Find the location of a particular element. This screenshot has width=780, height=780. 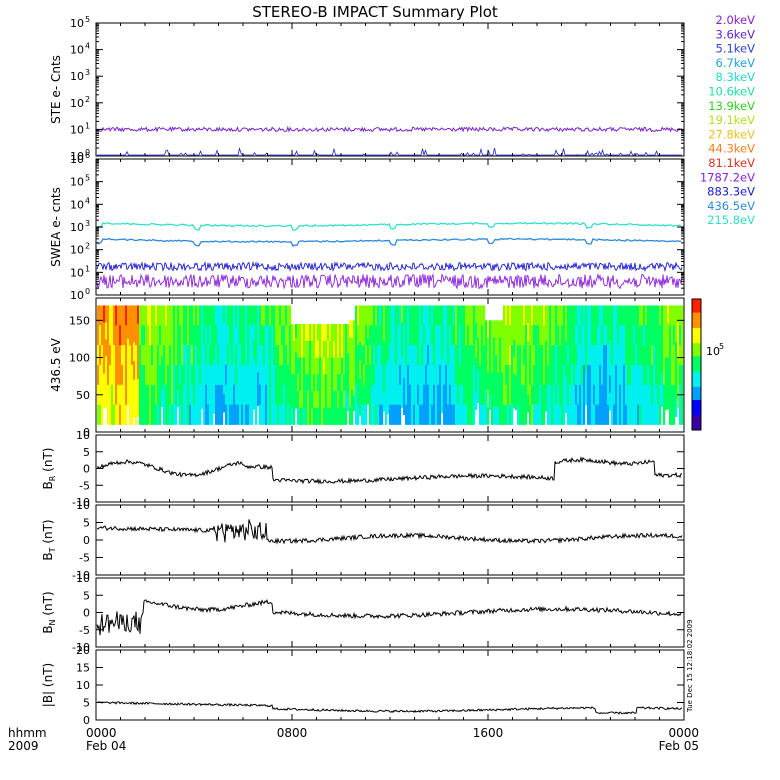

bt-panel-trace is located at coordinates (389, 532).